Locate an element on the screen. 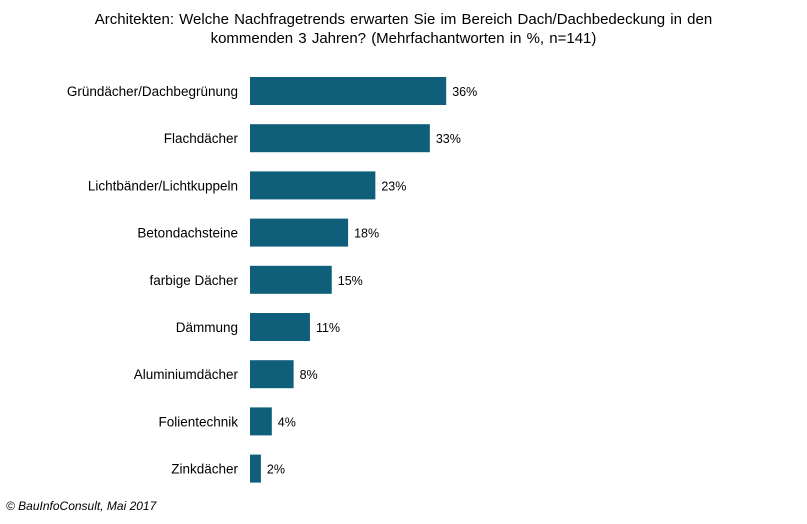 Image resolution: width=807 pixels, height=524 pixels. value-label-betondachsteine: 18% is located at coordinates (366, 234).